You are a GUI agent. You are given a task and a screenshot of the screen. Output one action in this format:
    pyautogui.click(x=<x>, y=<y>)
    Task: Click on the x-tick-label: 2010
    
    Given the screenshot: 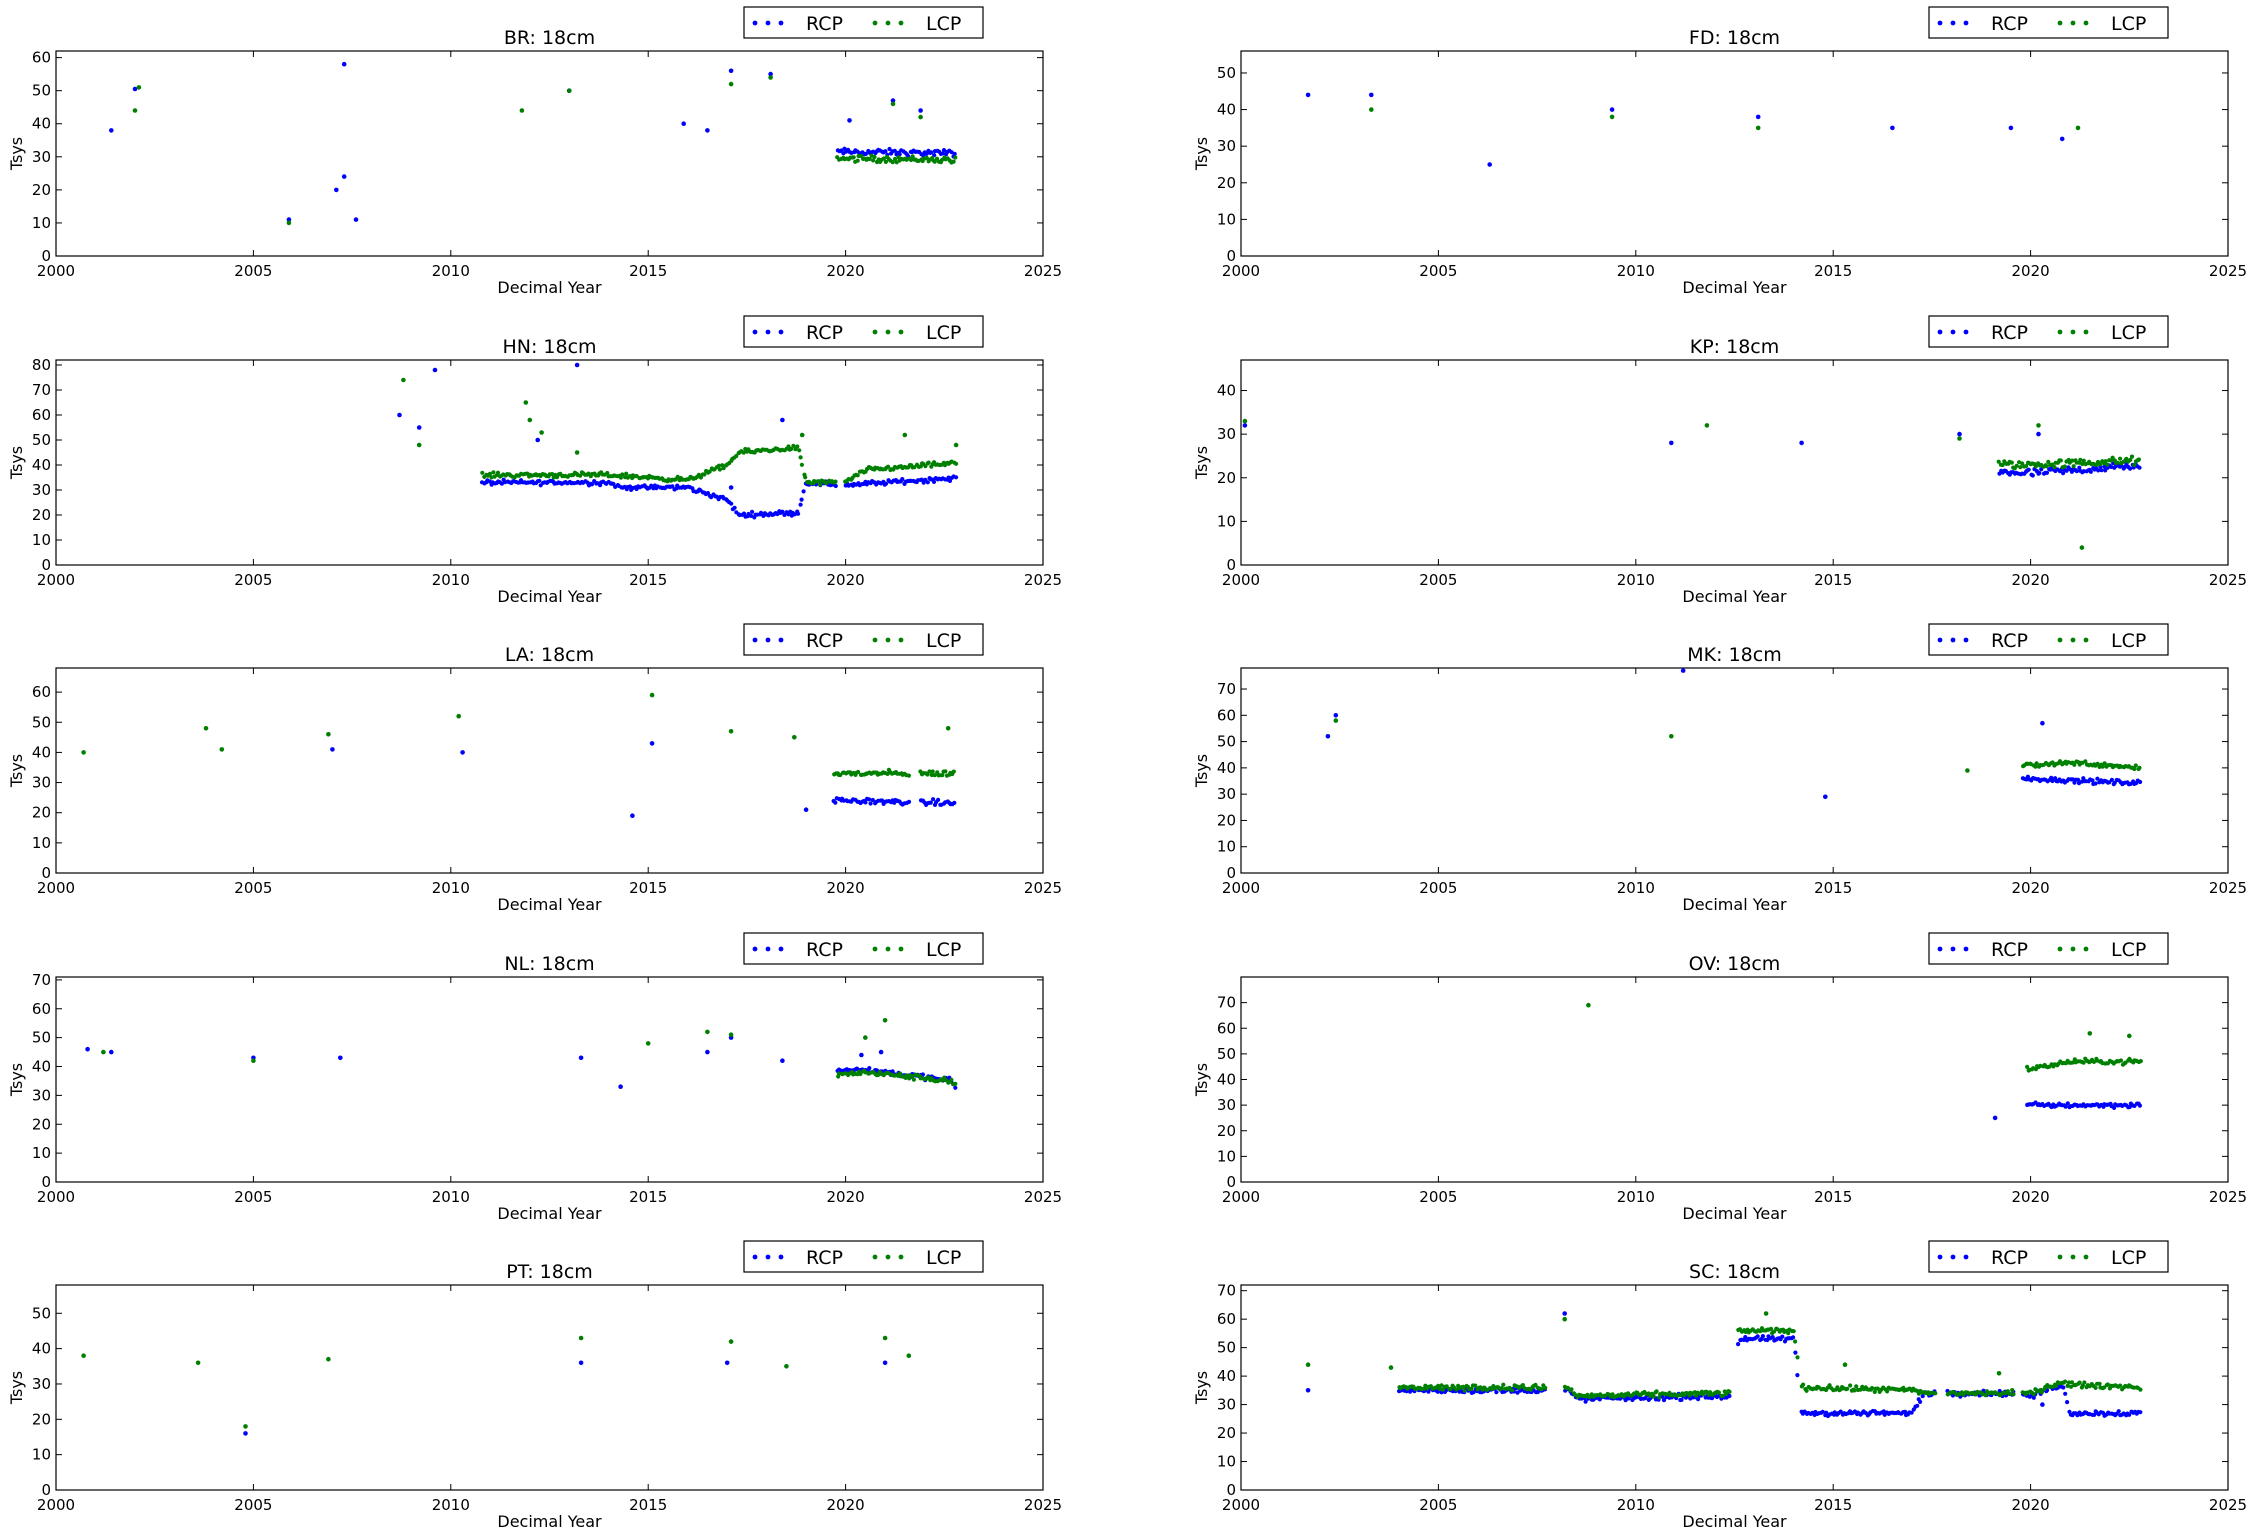 What is the action you would take?
    pyautogui.click(x=1636, y=271)
    